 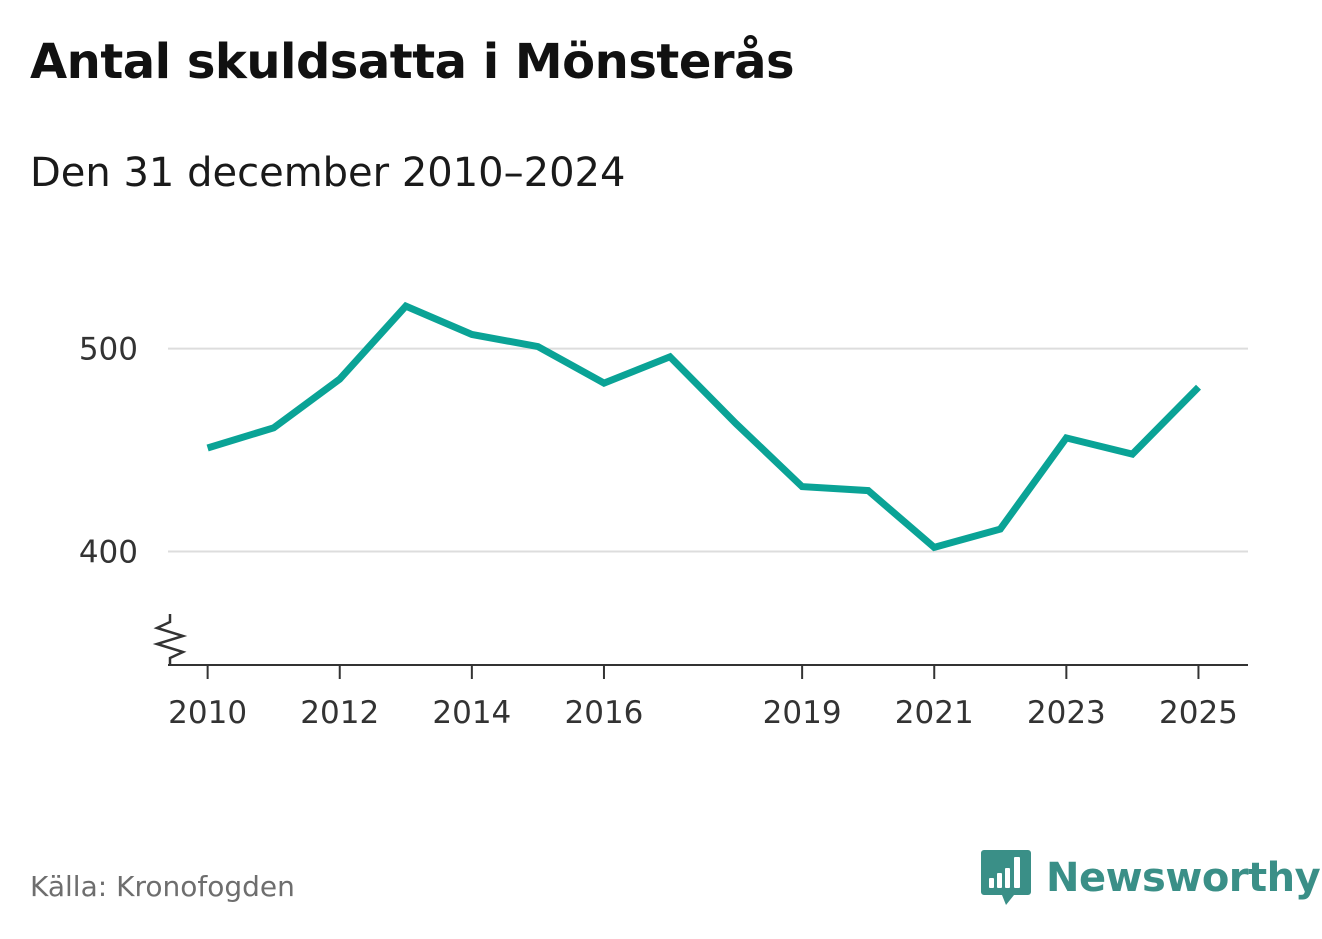 I want to click on data-point-2021, so click(x=934, y=547).